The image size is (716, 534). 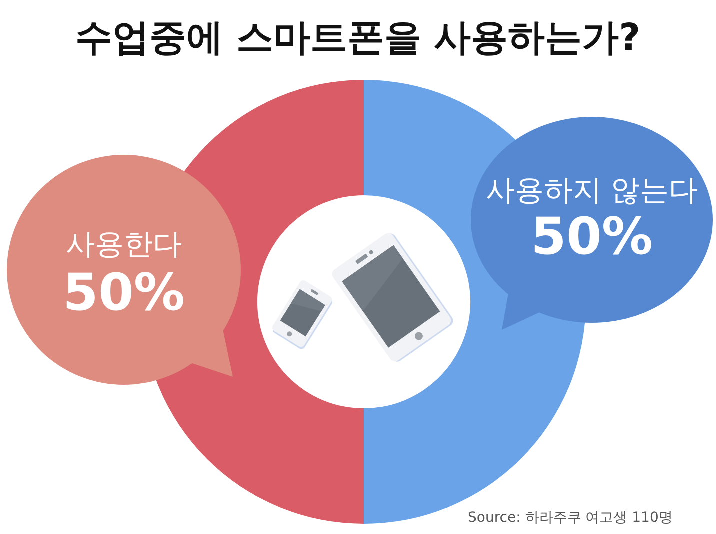 I want to click on slice-label: 사용하지 않는다, so click(x=592, y=189).